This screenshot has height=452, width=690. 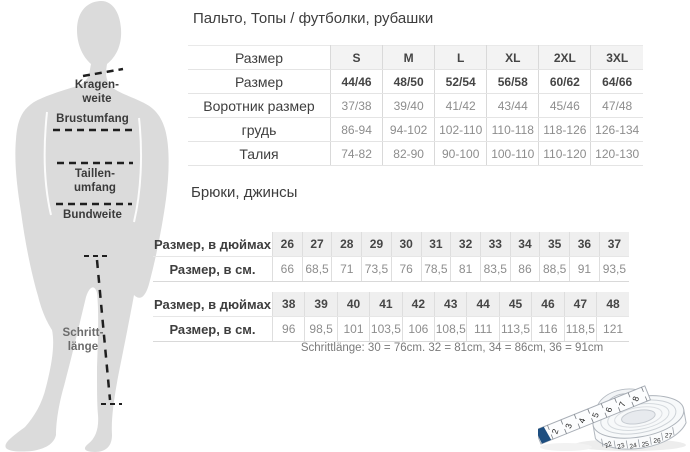 What do you see at coordinates (418, 329) in the screenshot?
I see `size-value-cell: 106` at bounding box center [418, 329].